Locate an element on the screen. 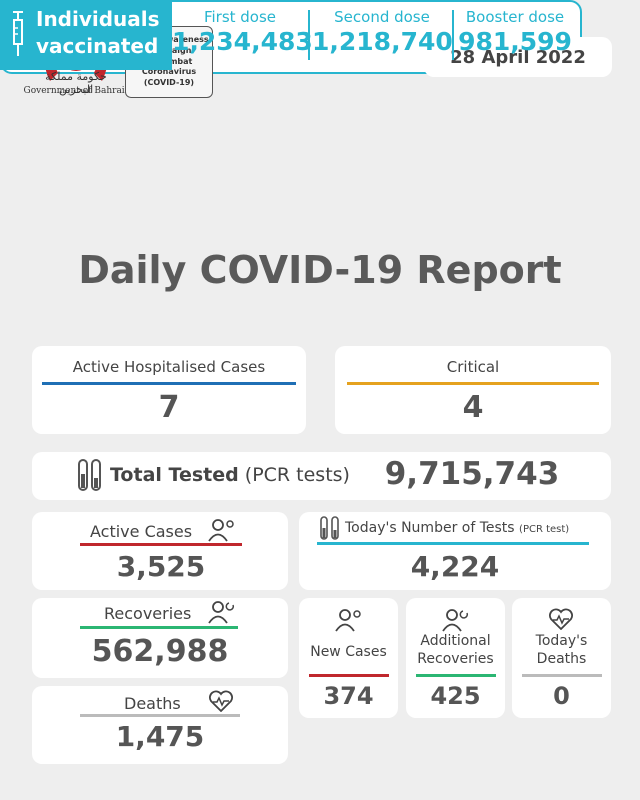  additional-recoveries-label-line1: Additional is located at coordinates (455, 641).